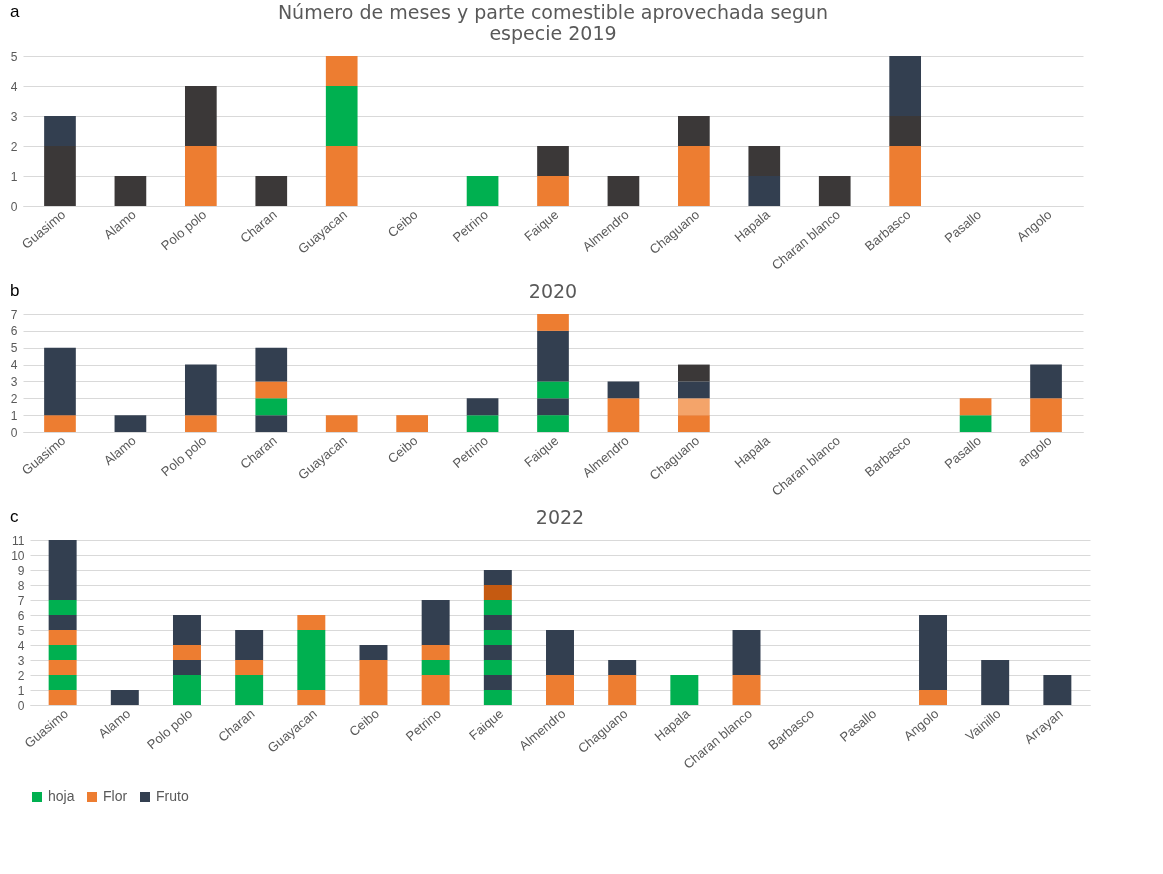  What do you see at coordinates (18, 555) in the screenshot?
I see `y-tick-label: 10` at bounding box center [18, 555].